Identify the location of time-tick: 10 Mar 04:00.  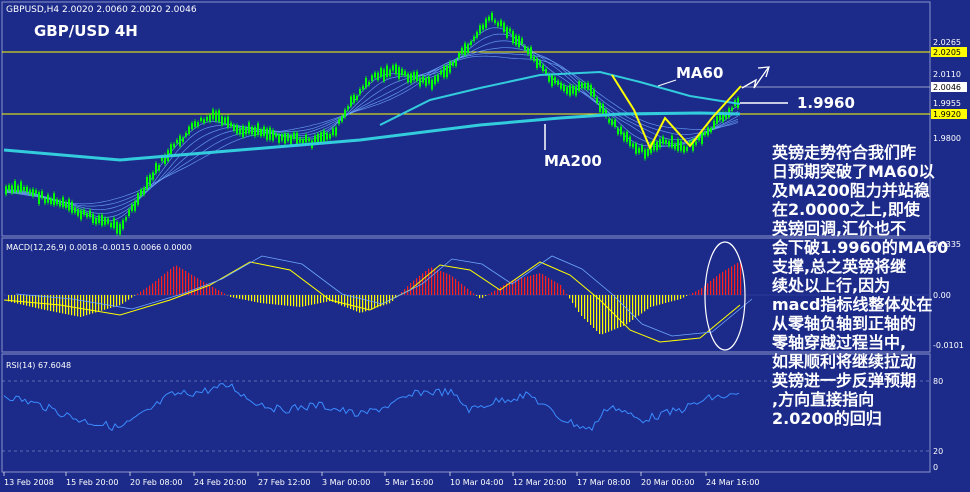
(476, 482).